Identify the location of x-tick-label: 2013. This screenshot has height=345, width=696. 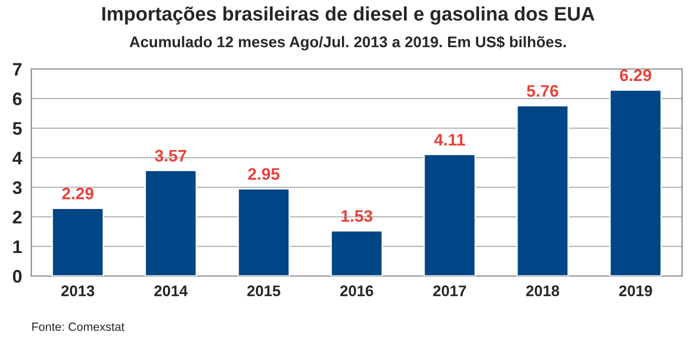
(77, 290).